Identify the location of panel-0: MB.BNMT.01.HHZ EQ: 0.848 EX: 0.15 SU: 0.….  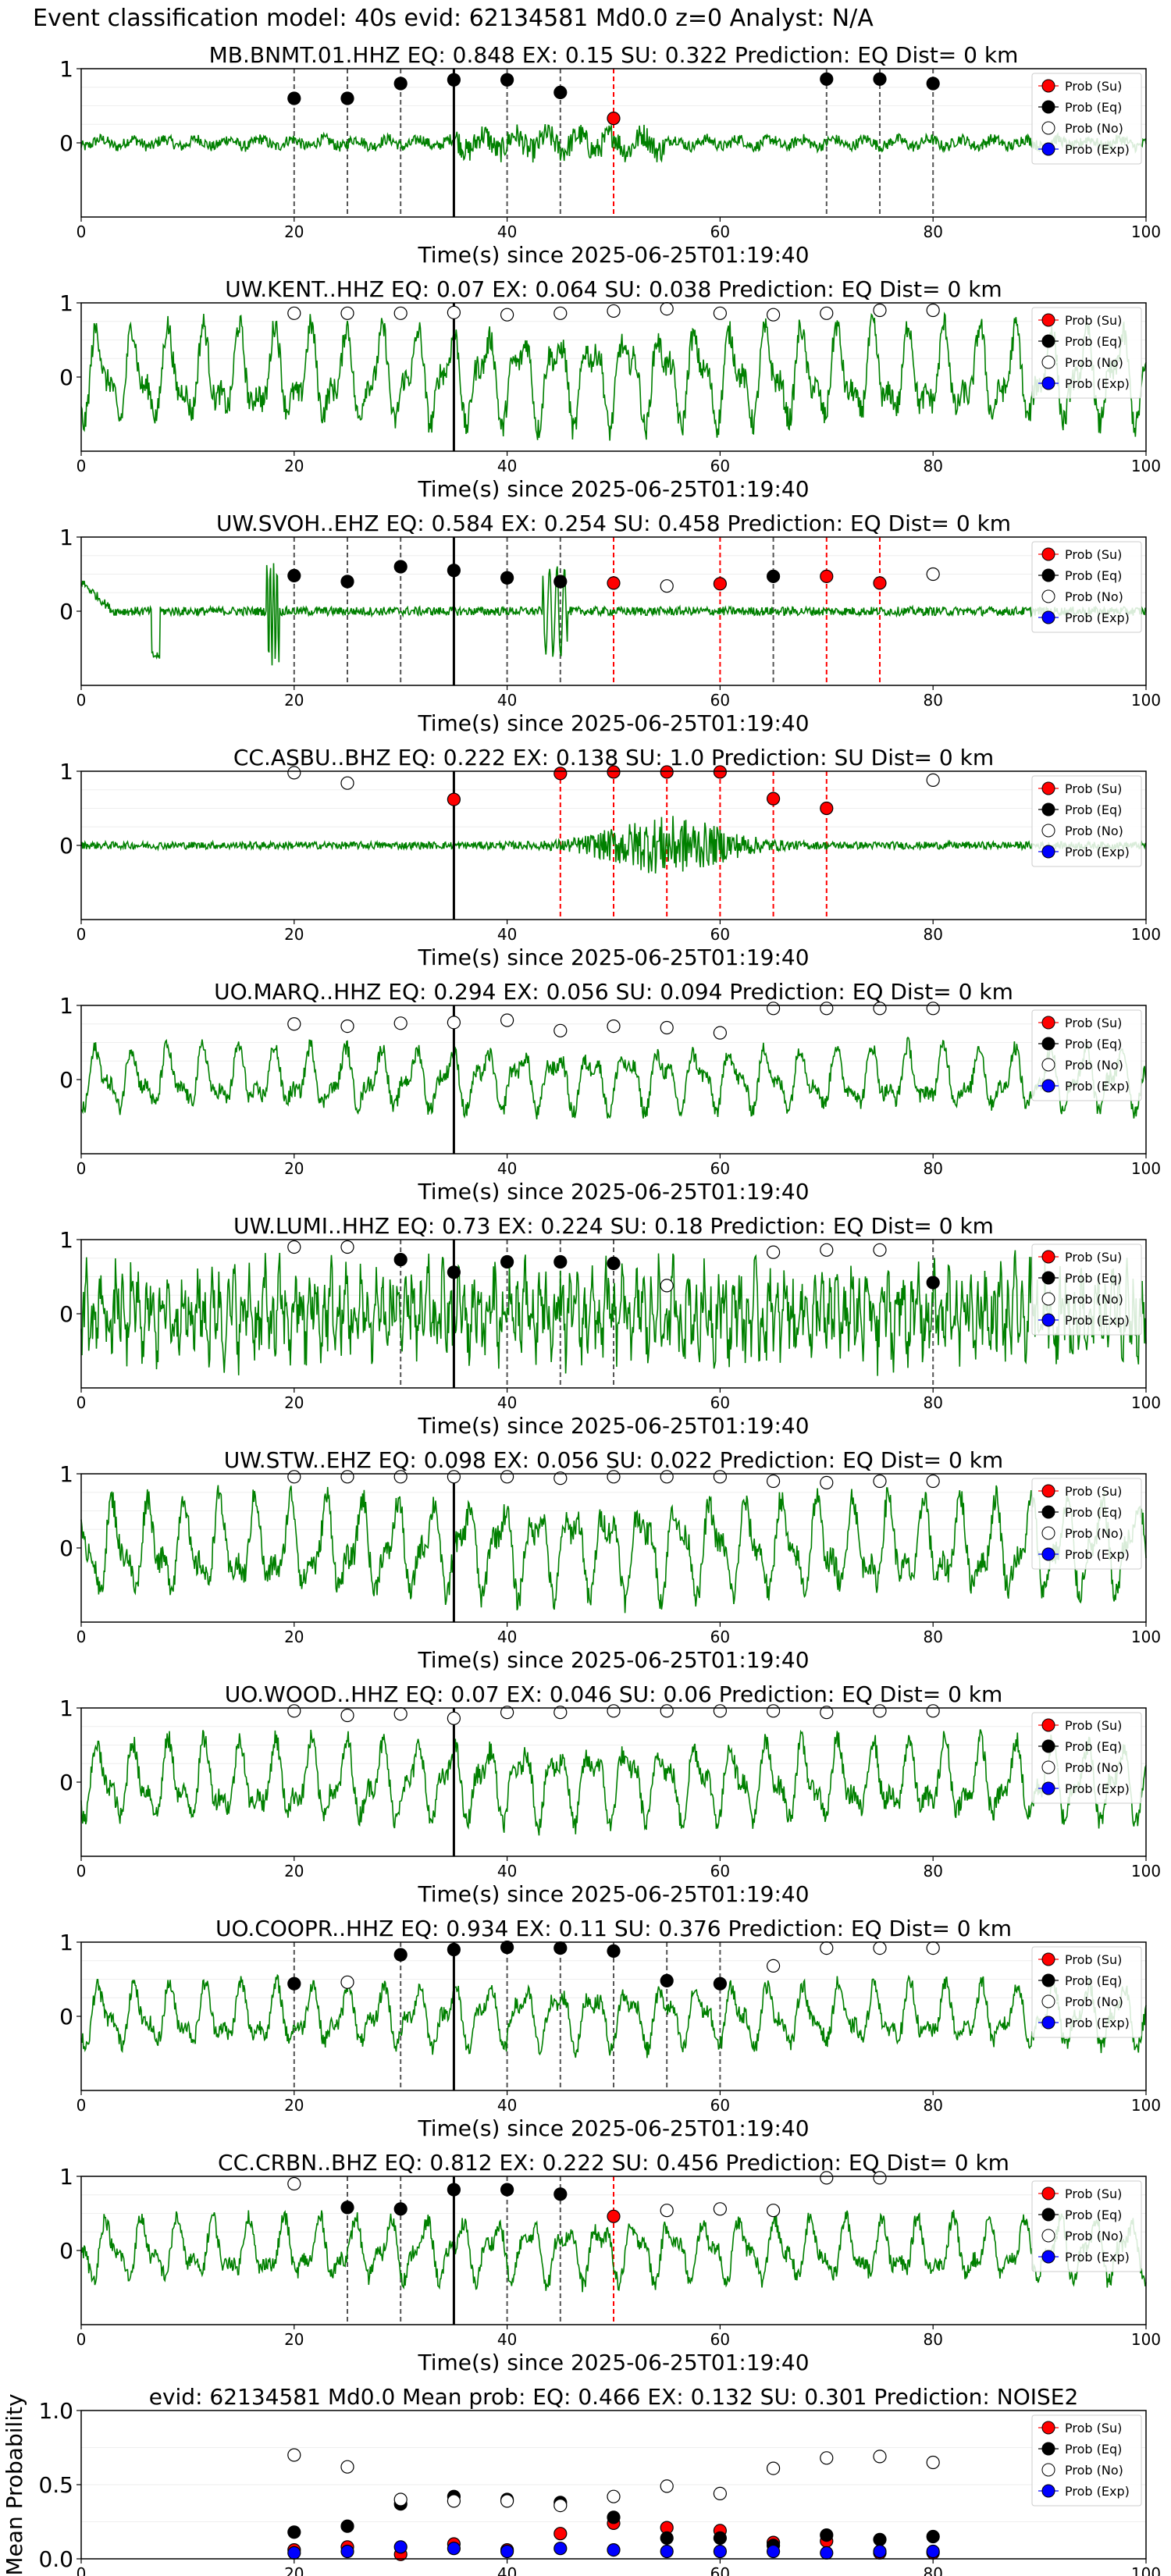
(610, 155).